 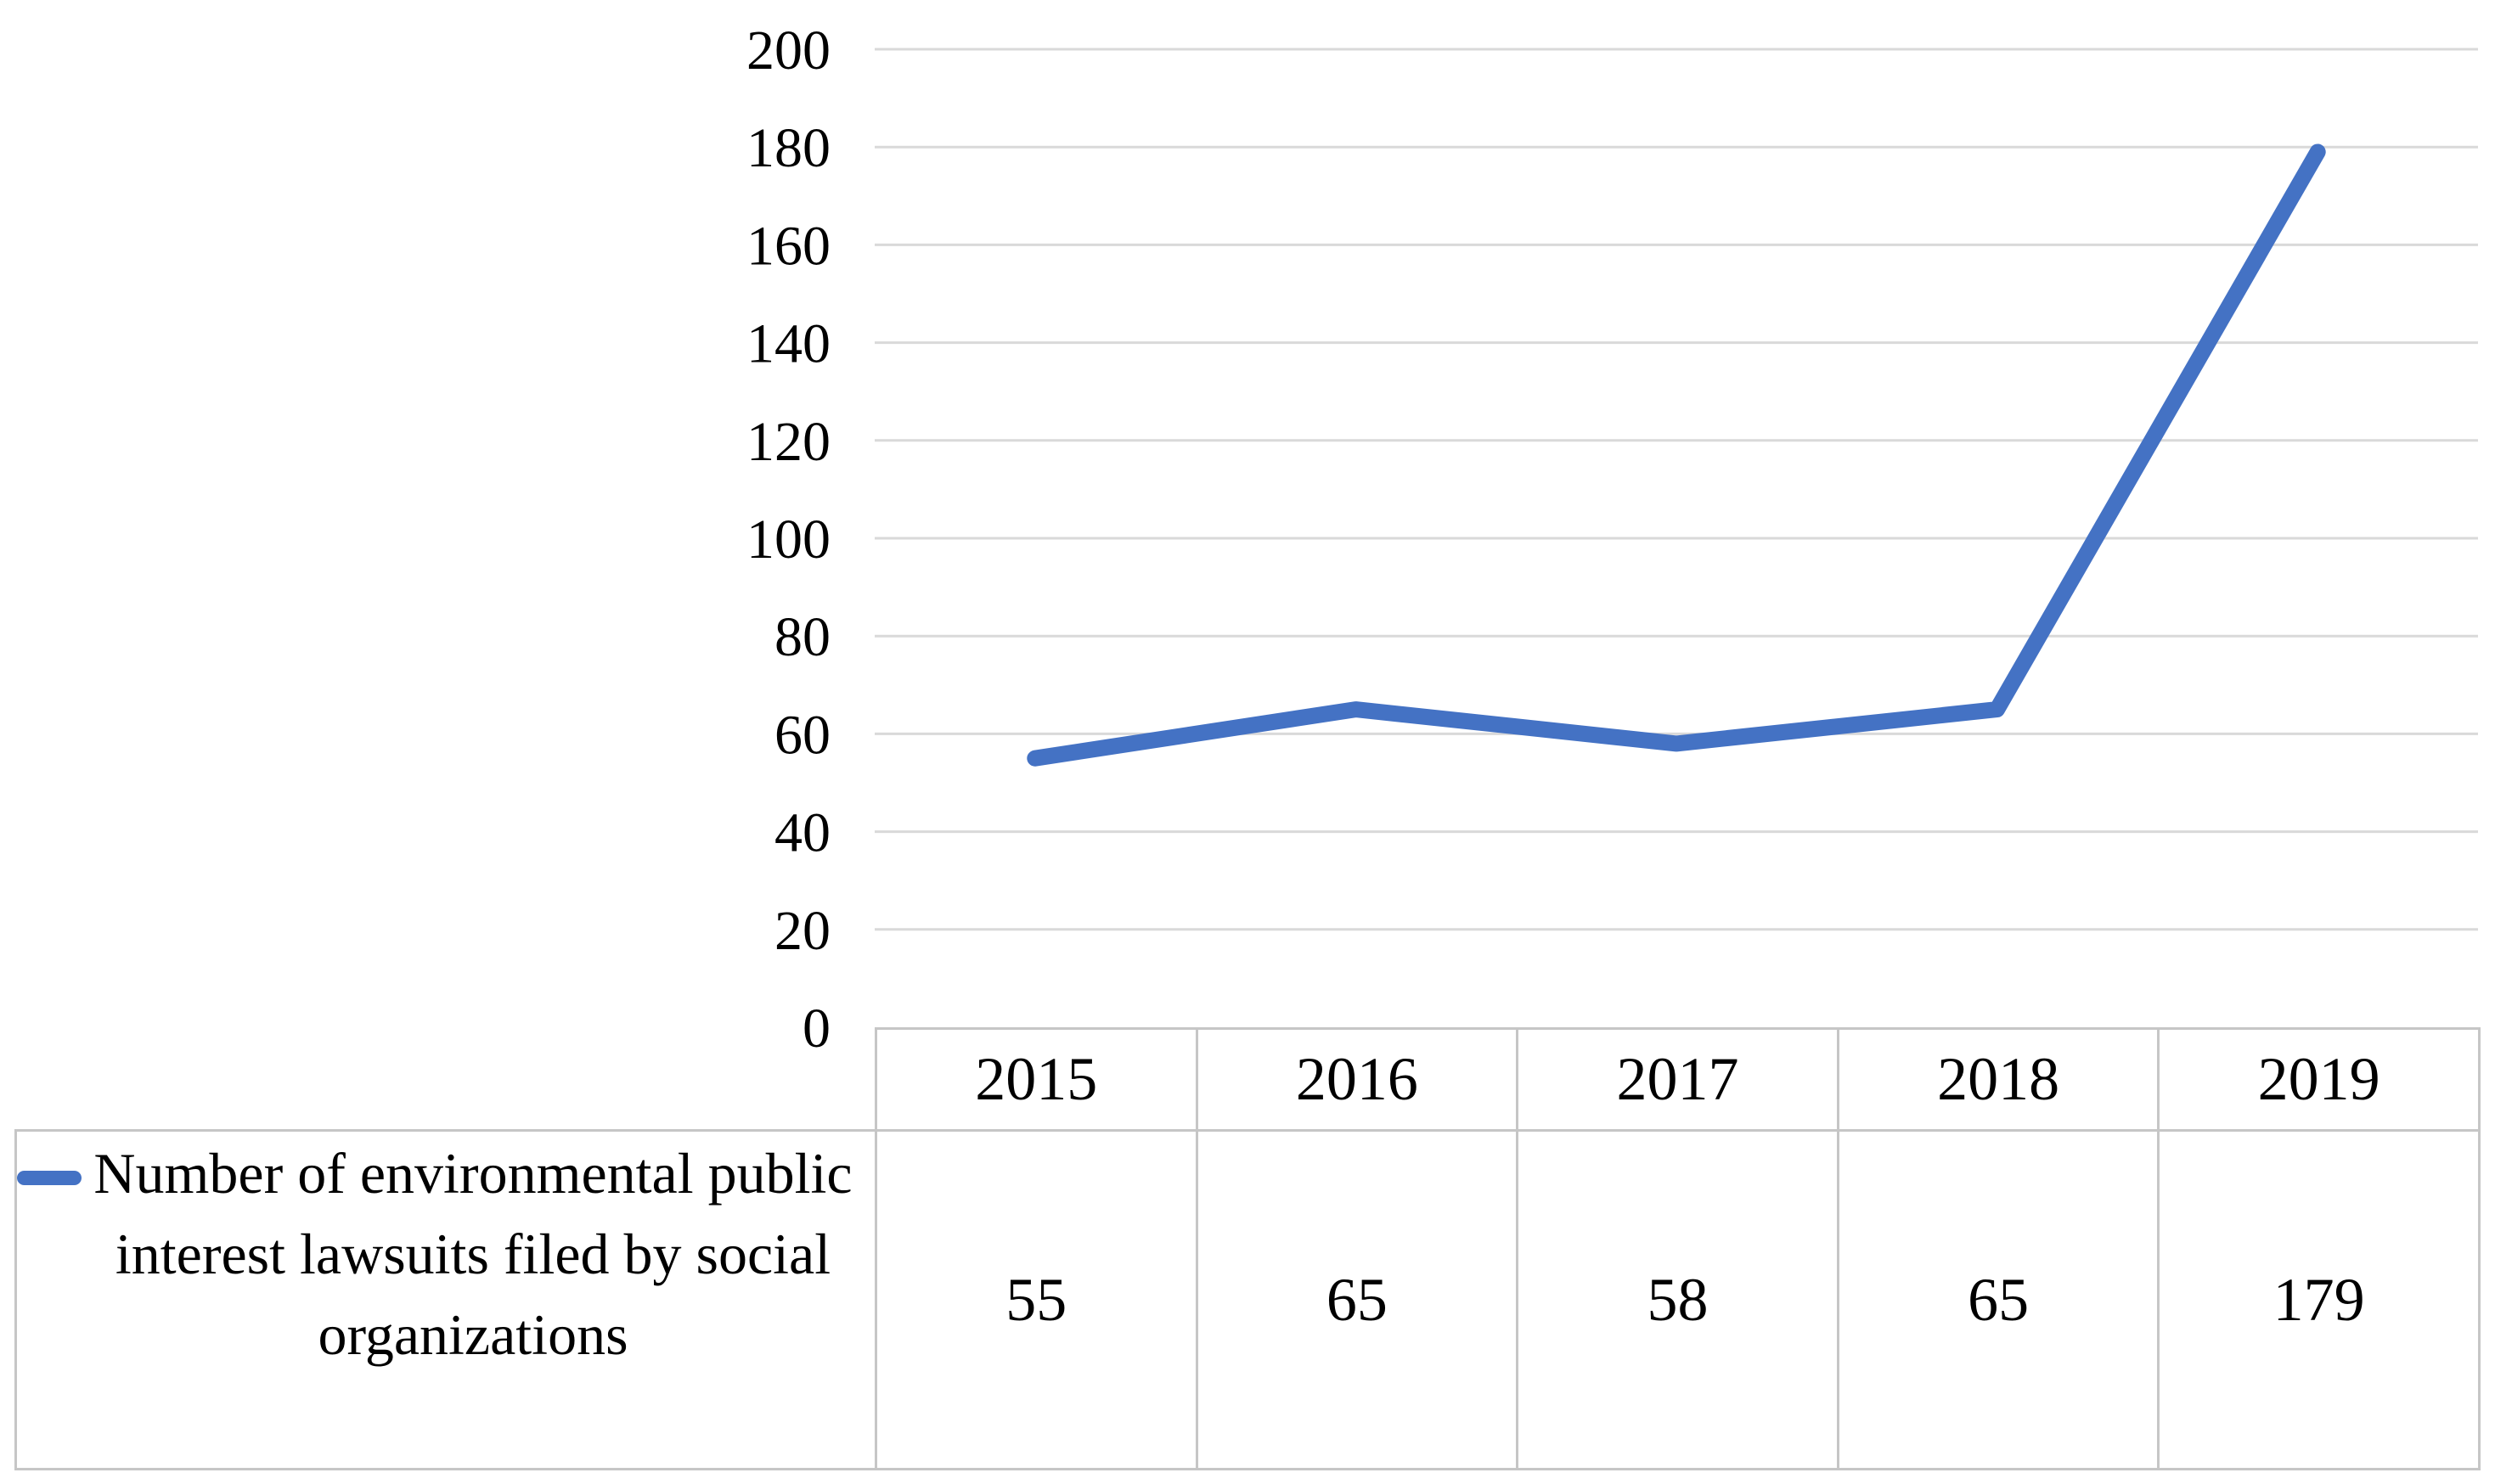 What do you see at coordinates (788, 442) in the screenshot?
I see `y-tick-label-120: 120` at bounding box center [788, 442].